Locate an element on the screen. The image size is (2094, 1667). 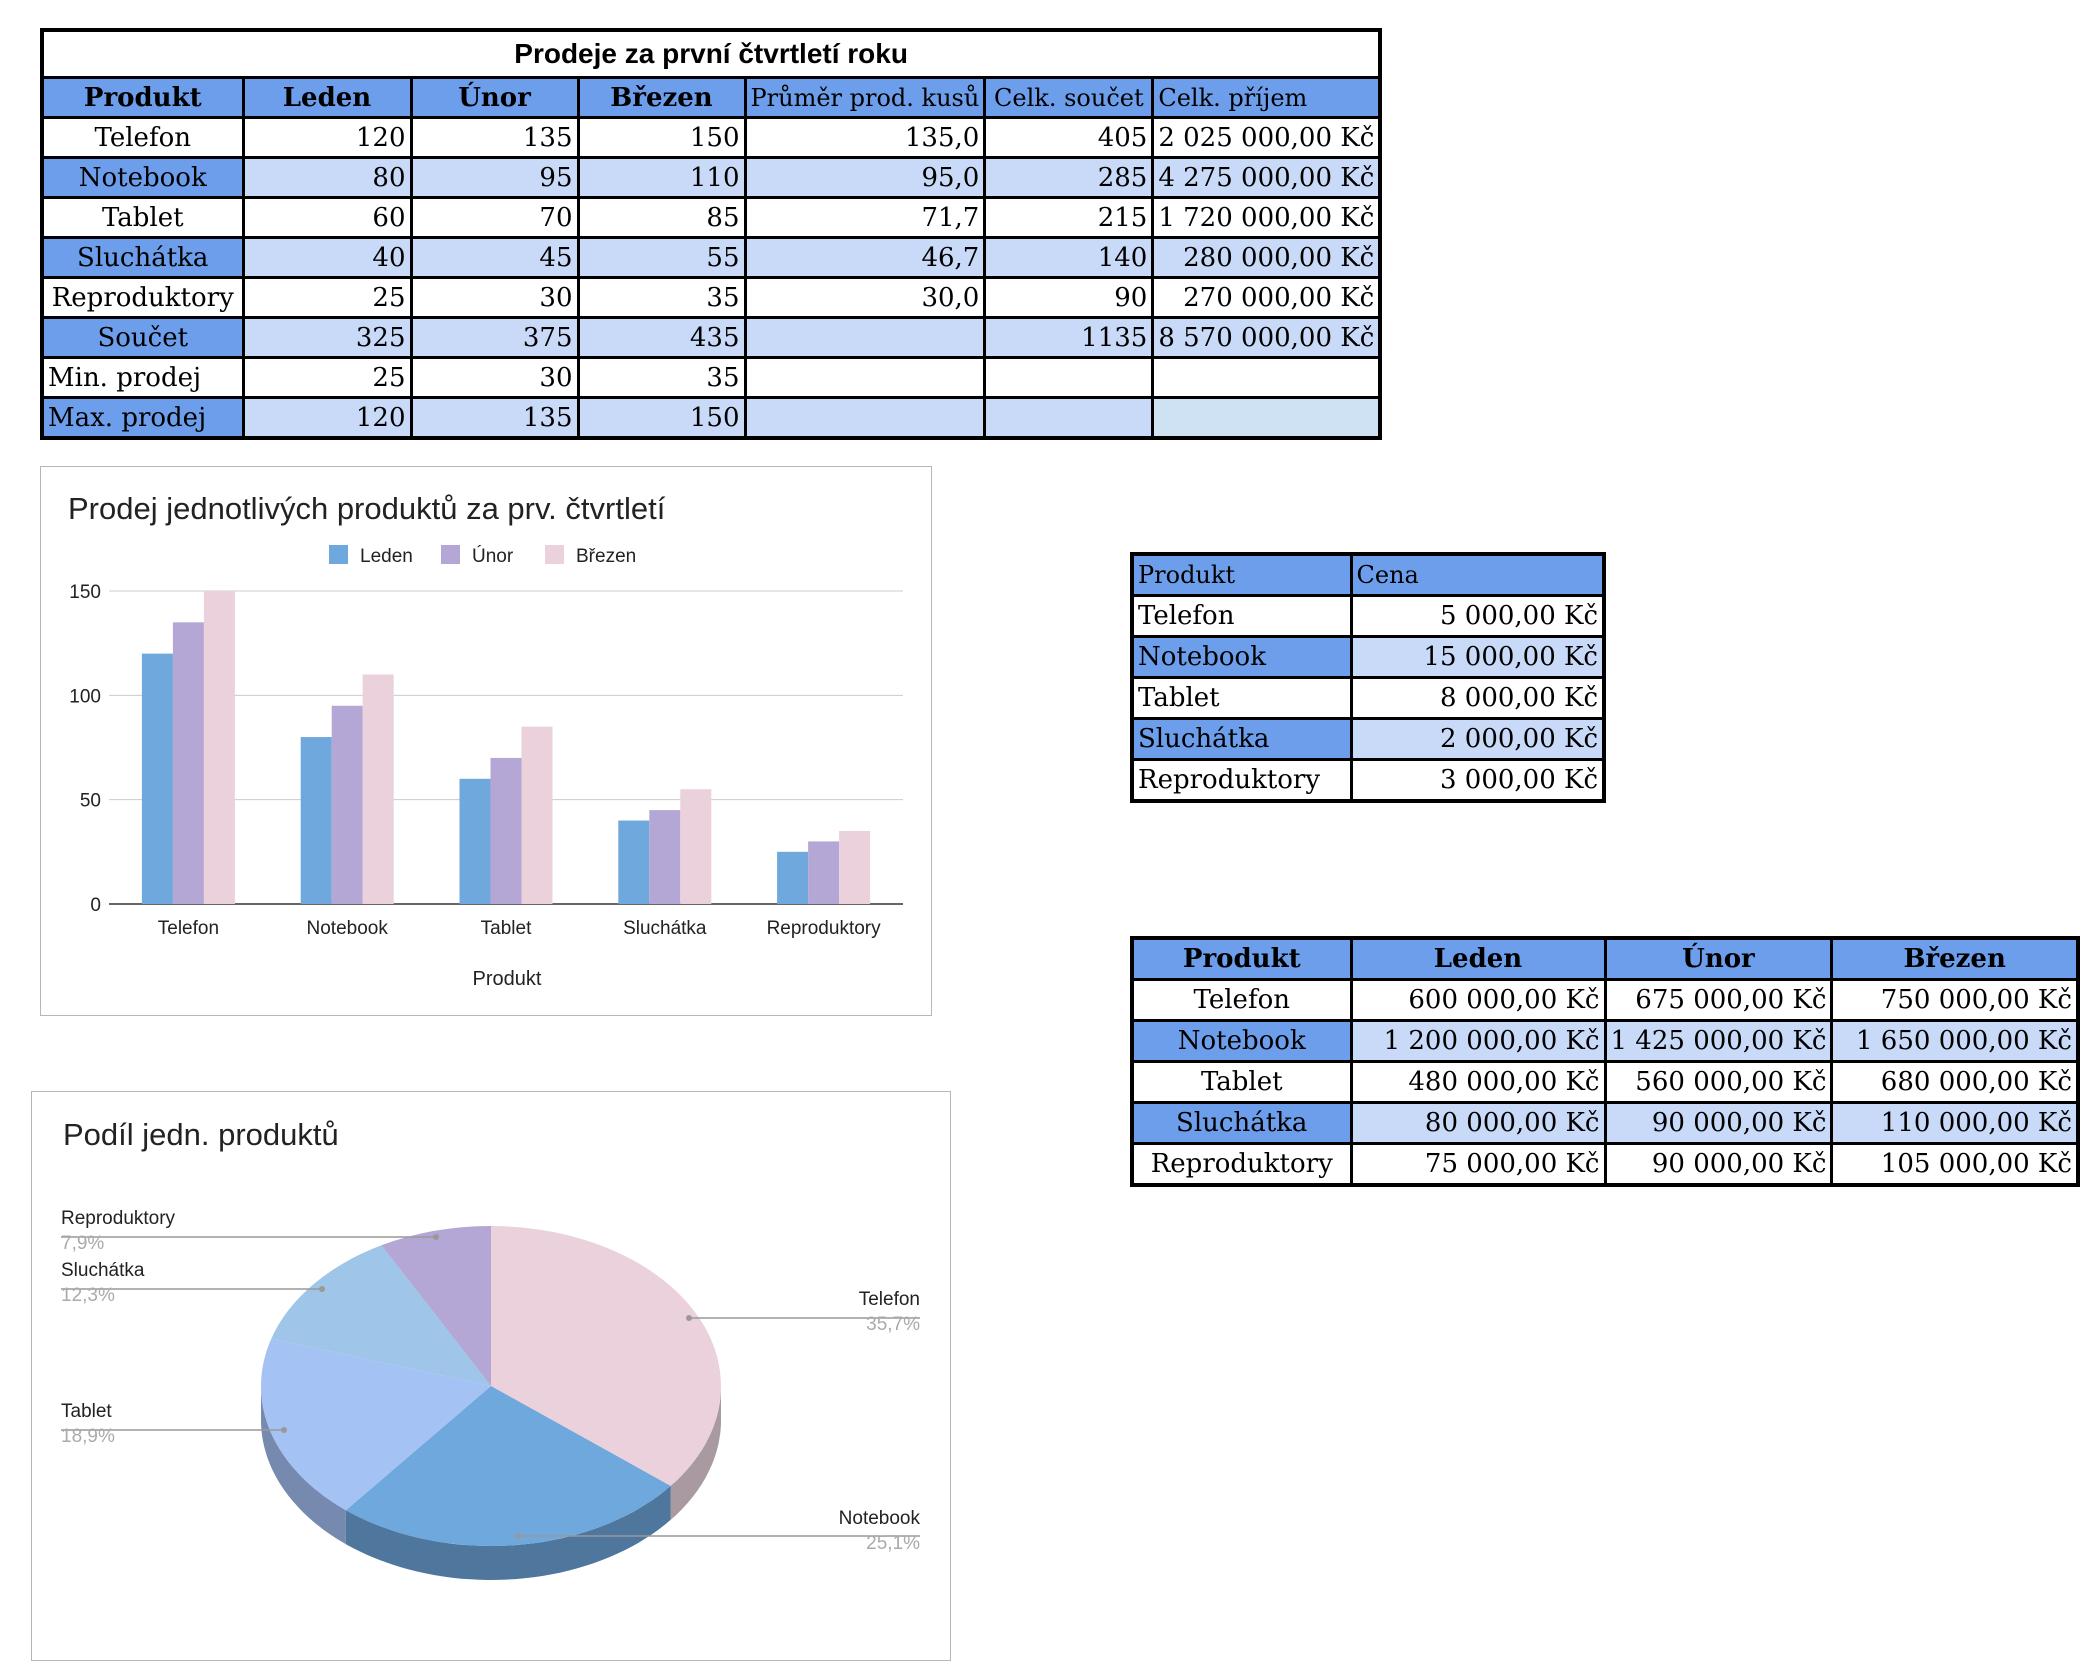
table-cell: 680 000,00 Kč is located at coordinates (1955, 1082).